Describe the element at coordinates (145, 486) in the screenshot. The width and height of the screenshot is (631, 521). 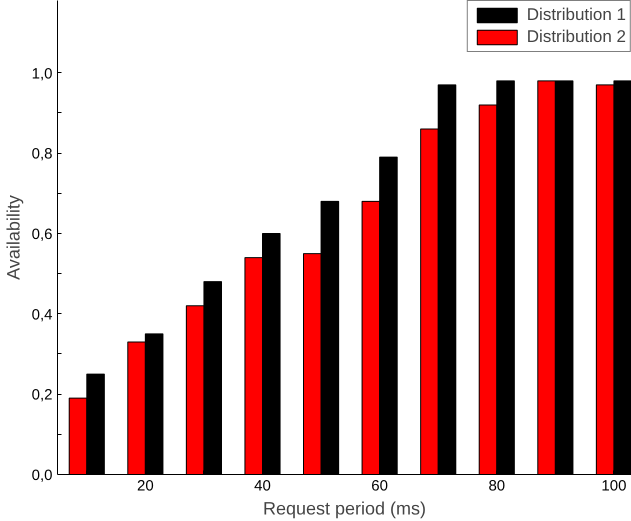
I see `x-tick-label: 20` at that location.